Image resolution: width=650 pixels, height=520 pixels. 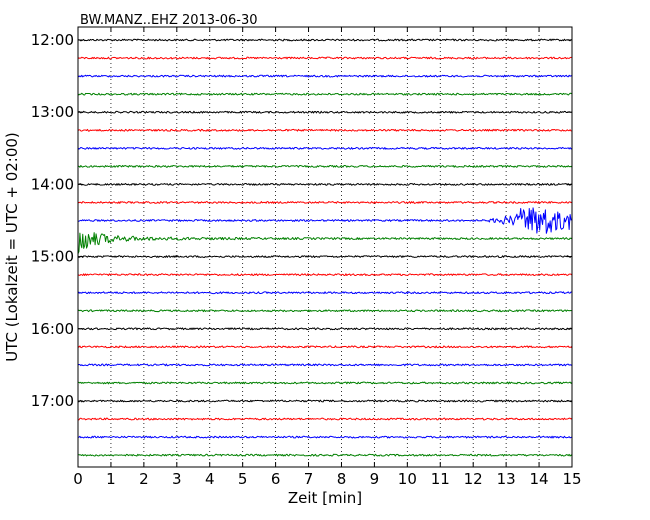 I want to click on x-tick-label: 2, so click(x=144, y=479).